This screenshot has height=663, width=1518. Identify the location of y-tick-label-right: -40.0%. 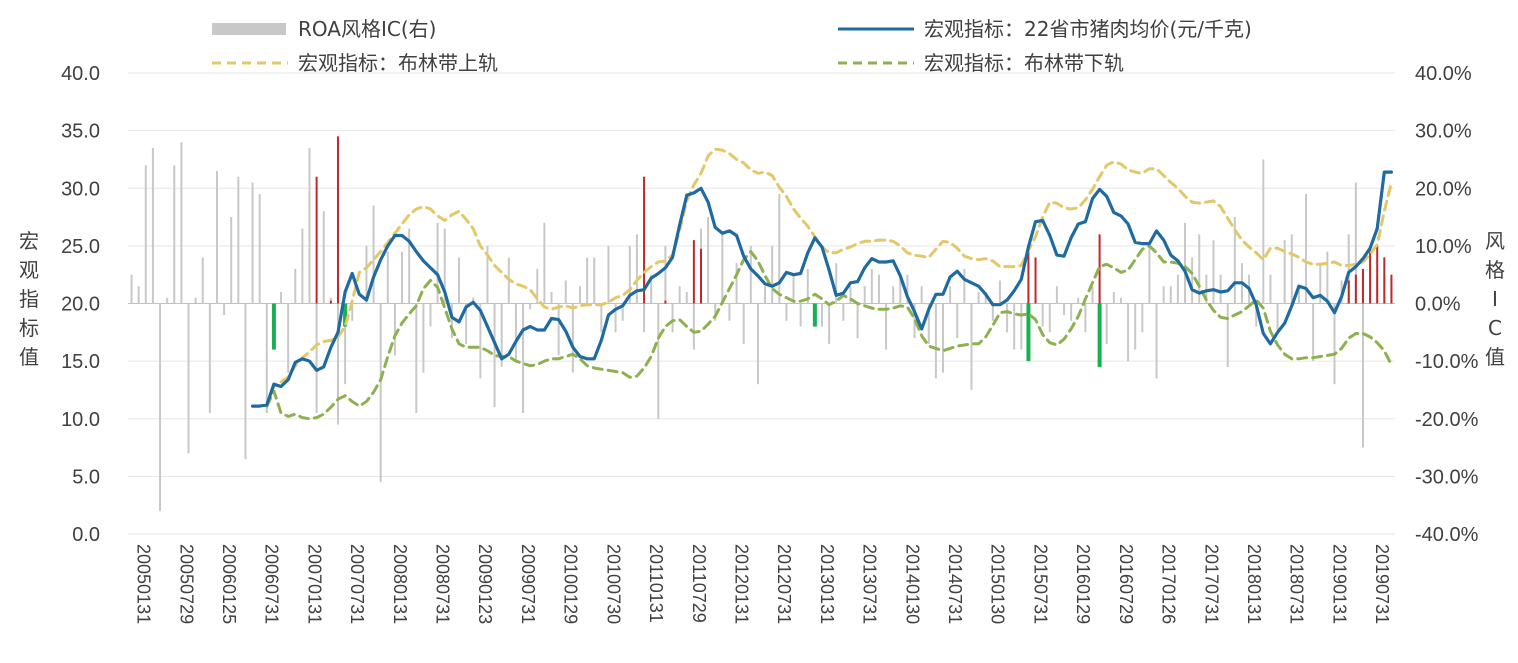
(1447, 535).